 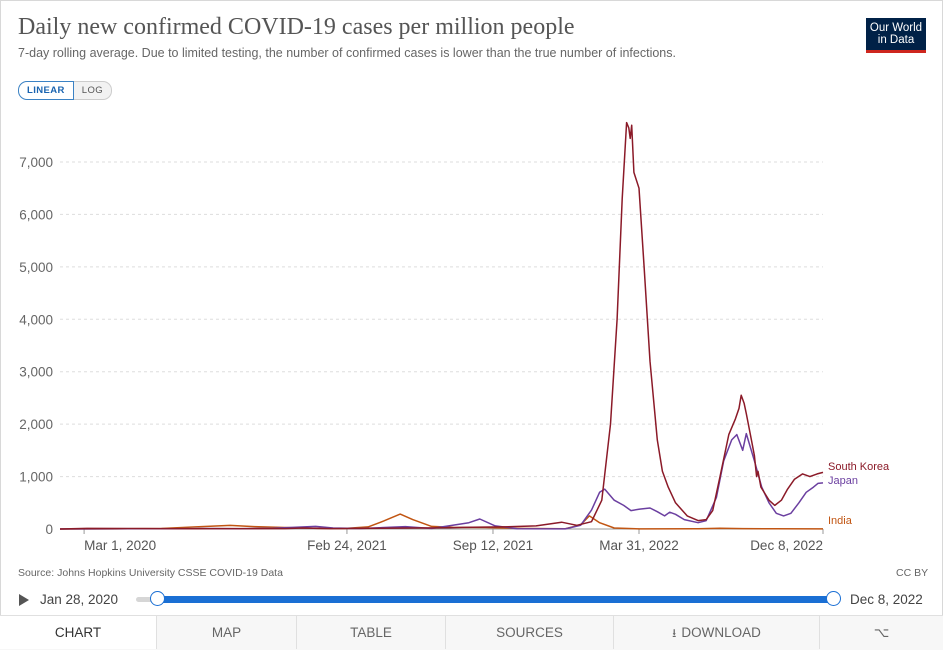 I want to click on tab-download: ⭳ DOWNLOAD, so click(x=717, y=632).